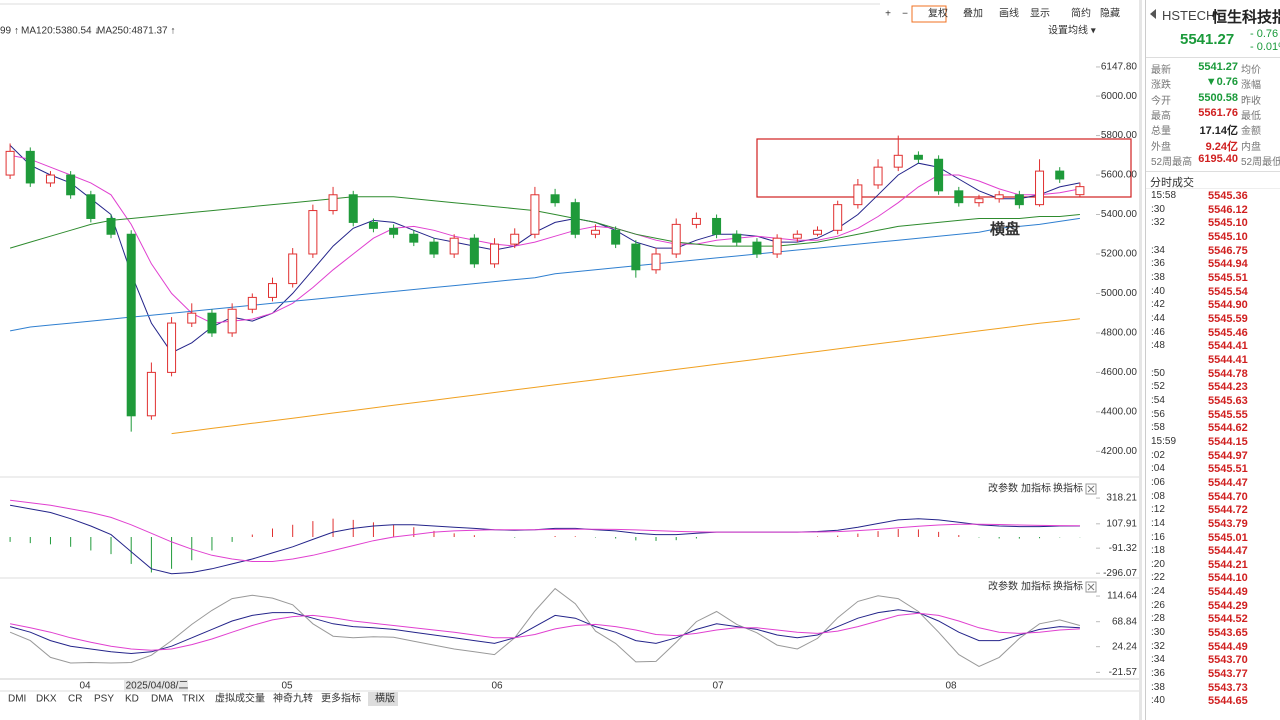 The image size is (1280, 720). Describe the element at coordinates (104, 699) in the screenshot. I see `indicator-tab: PSY` at that location.